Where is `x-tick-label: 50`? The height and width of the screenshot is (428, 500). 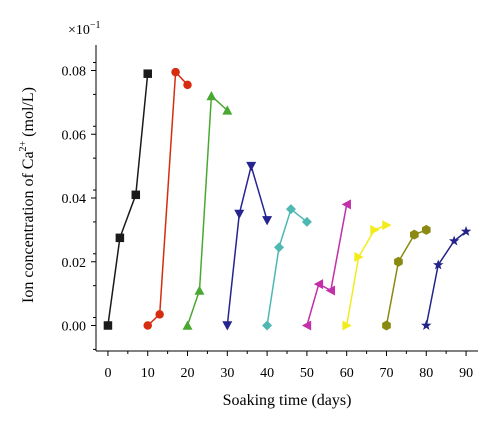 x-tick-label: 50 is located at coordinates (307, 373).